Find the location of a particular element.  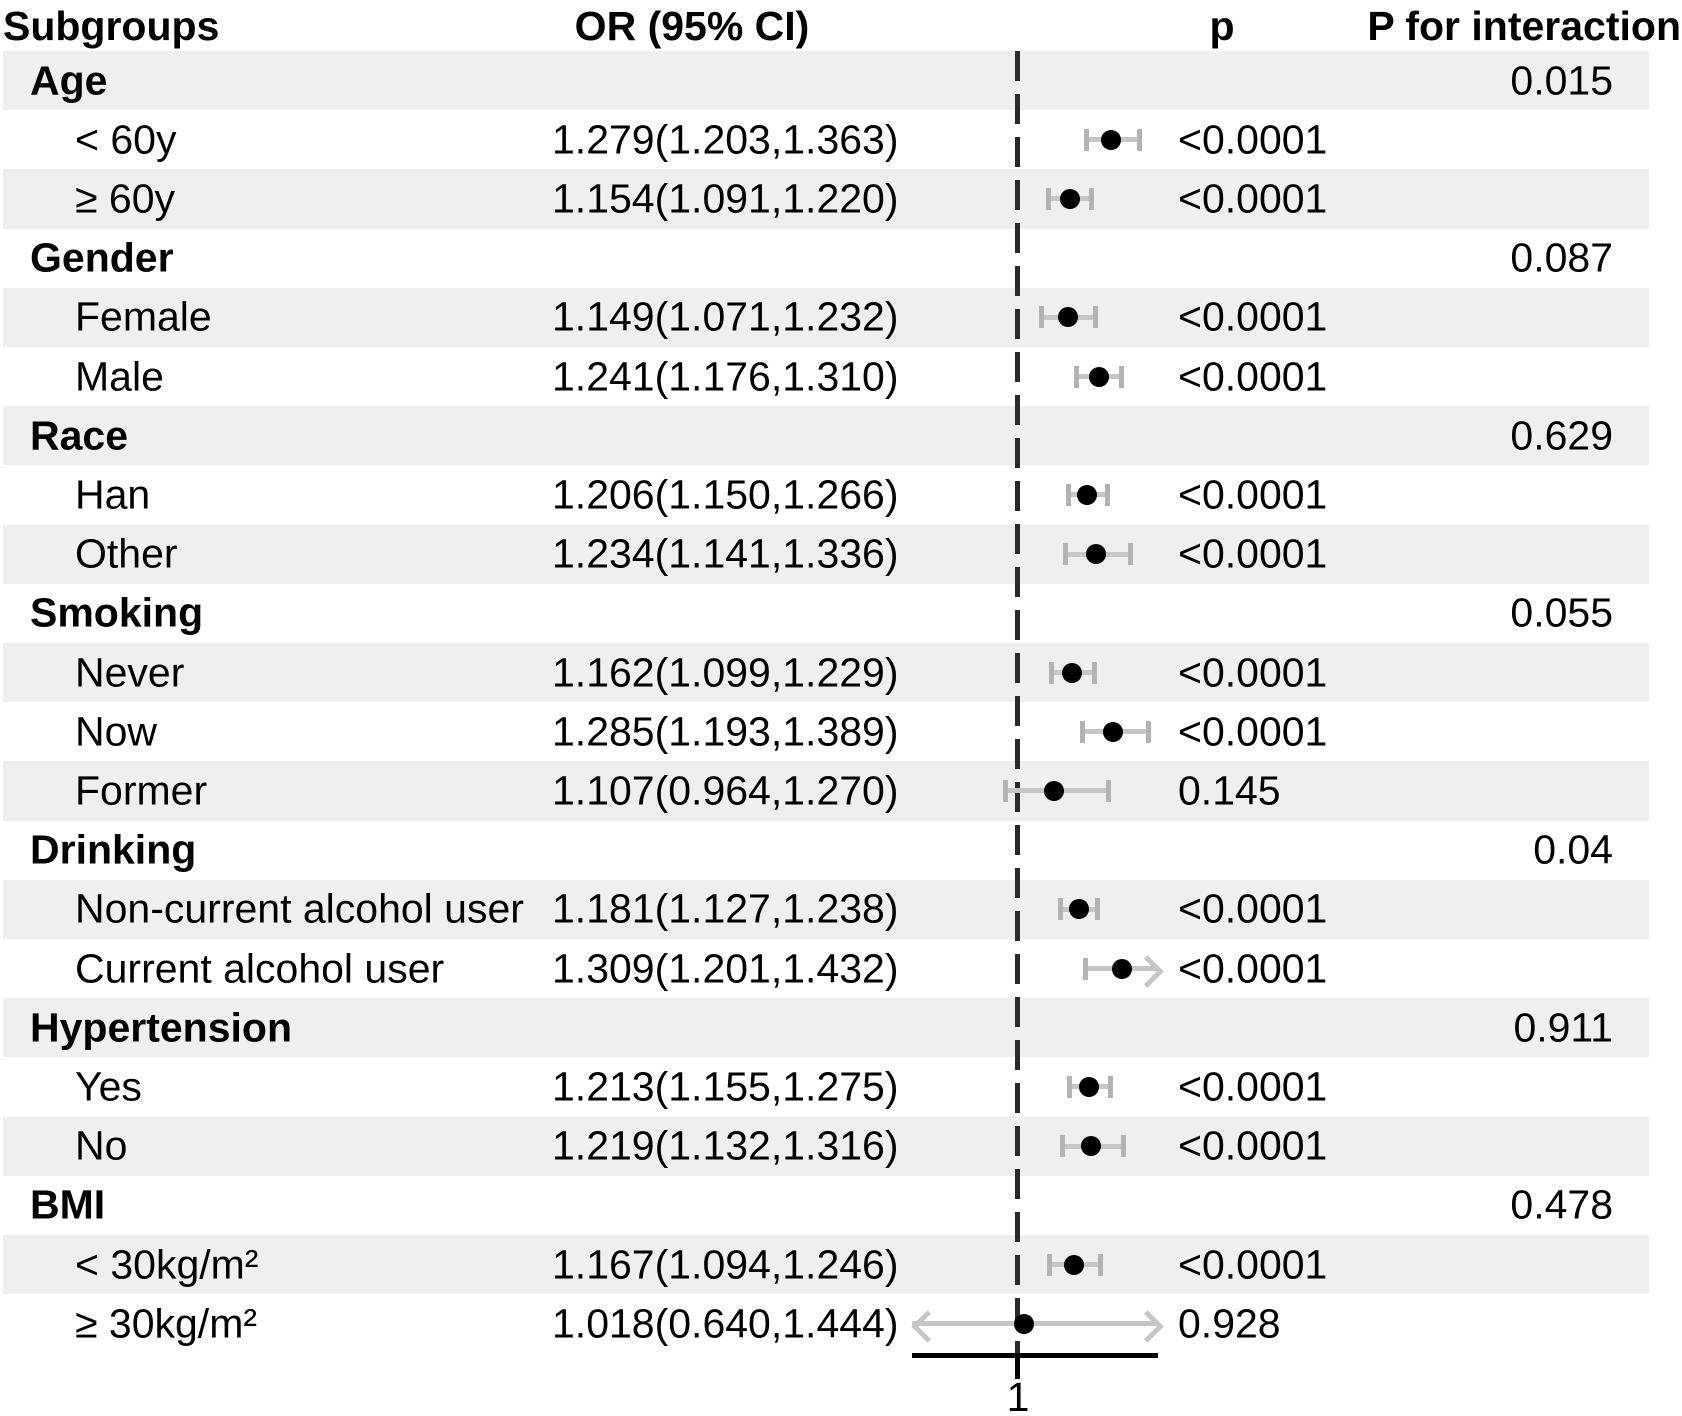

column-header-or-ci: OR (95% CI) is located at coordinates (692, 25).